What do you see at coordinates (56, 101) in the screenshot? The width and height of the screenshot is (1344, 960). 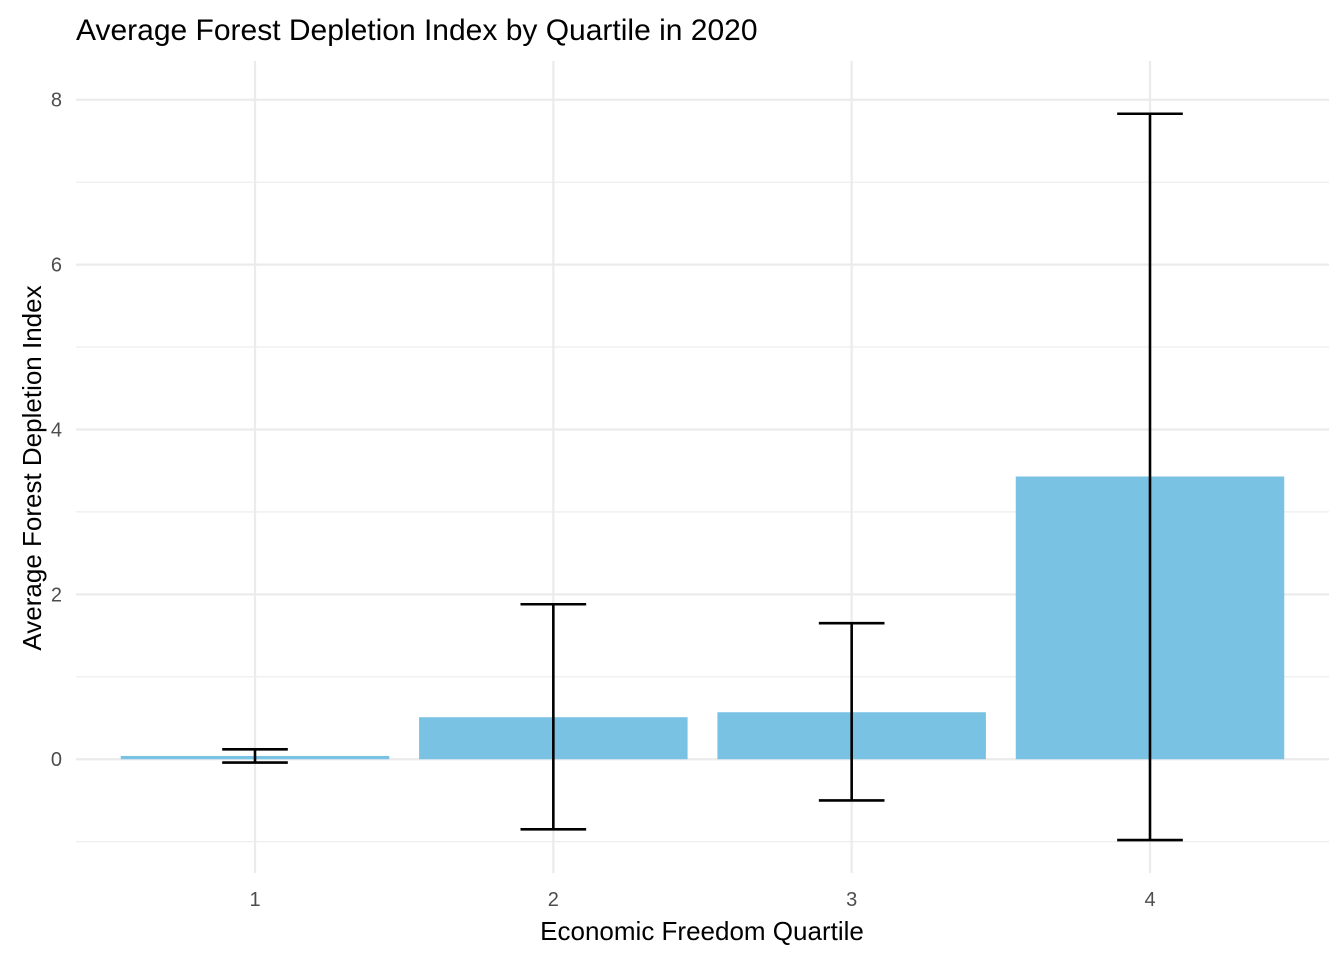 I see `y-tick-label: 8` at bounding box center [56, 101].